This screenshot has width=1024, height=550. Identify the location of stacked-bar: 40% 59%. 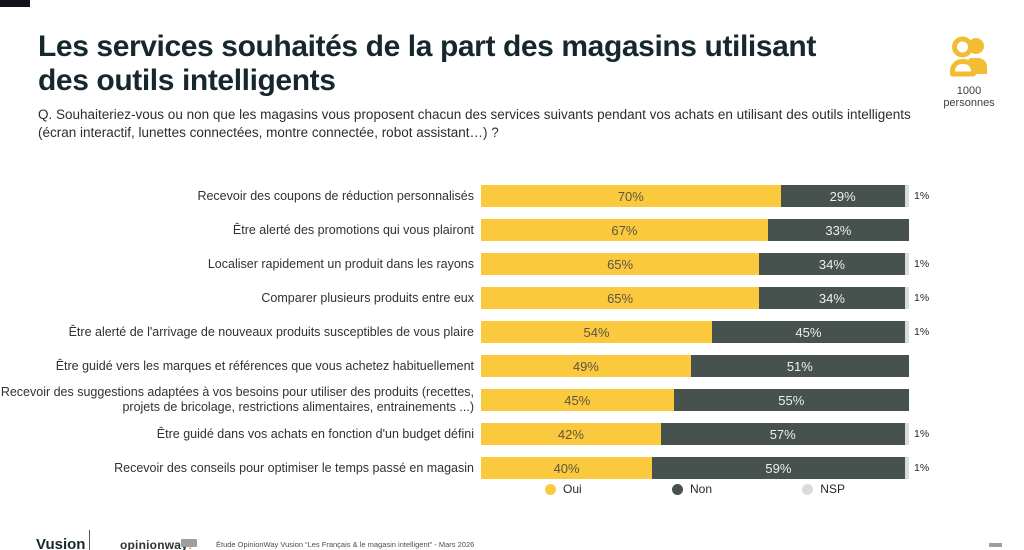
(695, 468).